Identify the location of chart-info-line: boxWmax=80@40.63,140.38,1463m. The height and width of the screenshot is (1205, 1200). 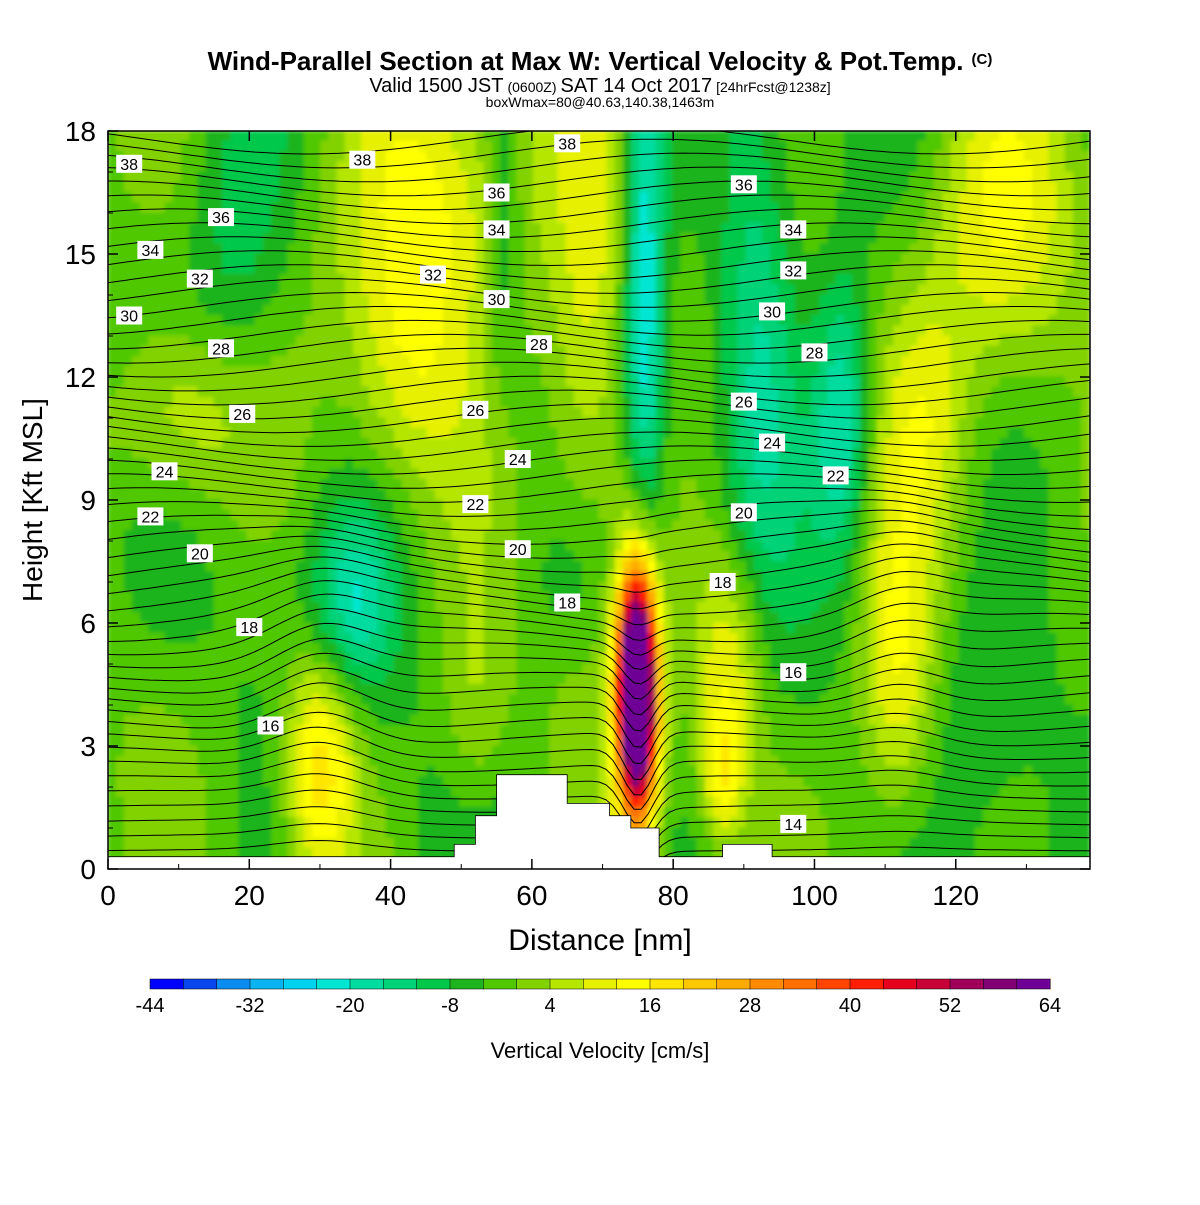
(600, 102).